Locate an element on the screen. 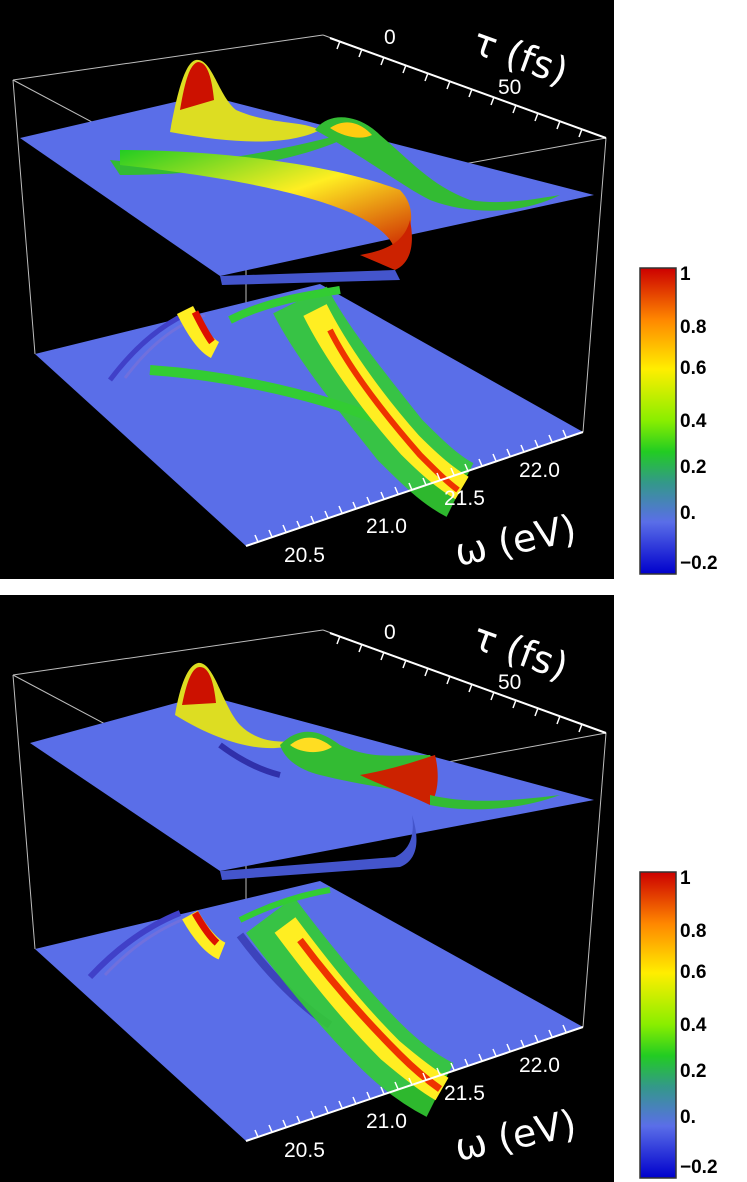  cb-tick-neg-0-2: −0.2 is located at coordinates (699, 563).